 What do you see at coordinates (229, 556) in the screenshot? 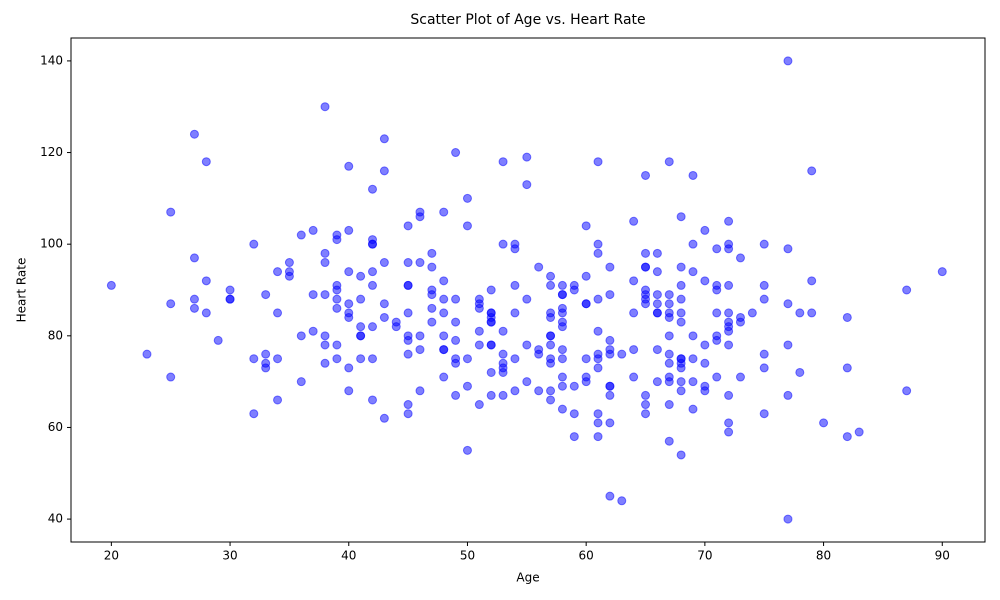
I see `x-tick-label: 30` at bounding box center [229, 556].